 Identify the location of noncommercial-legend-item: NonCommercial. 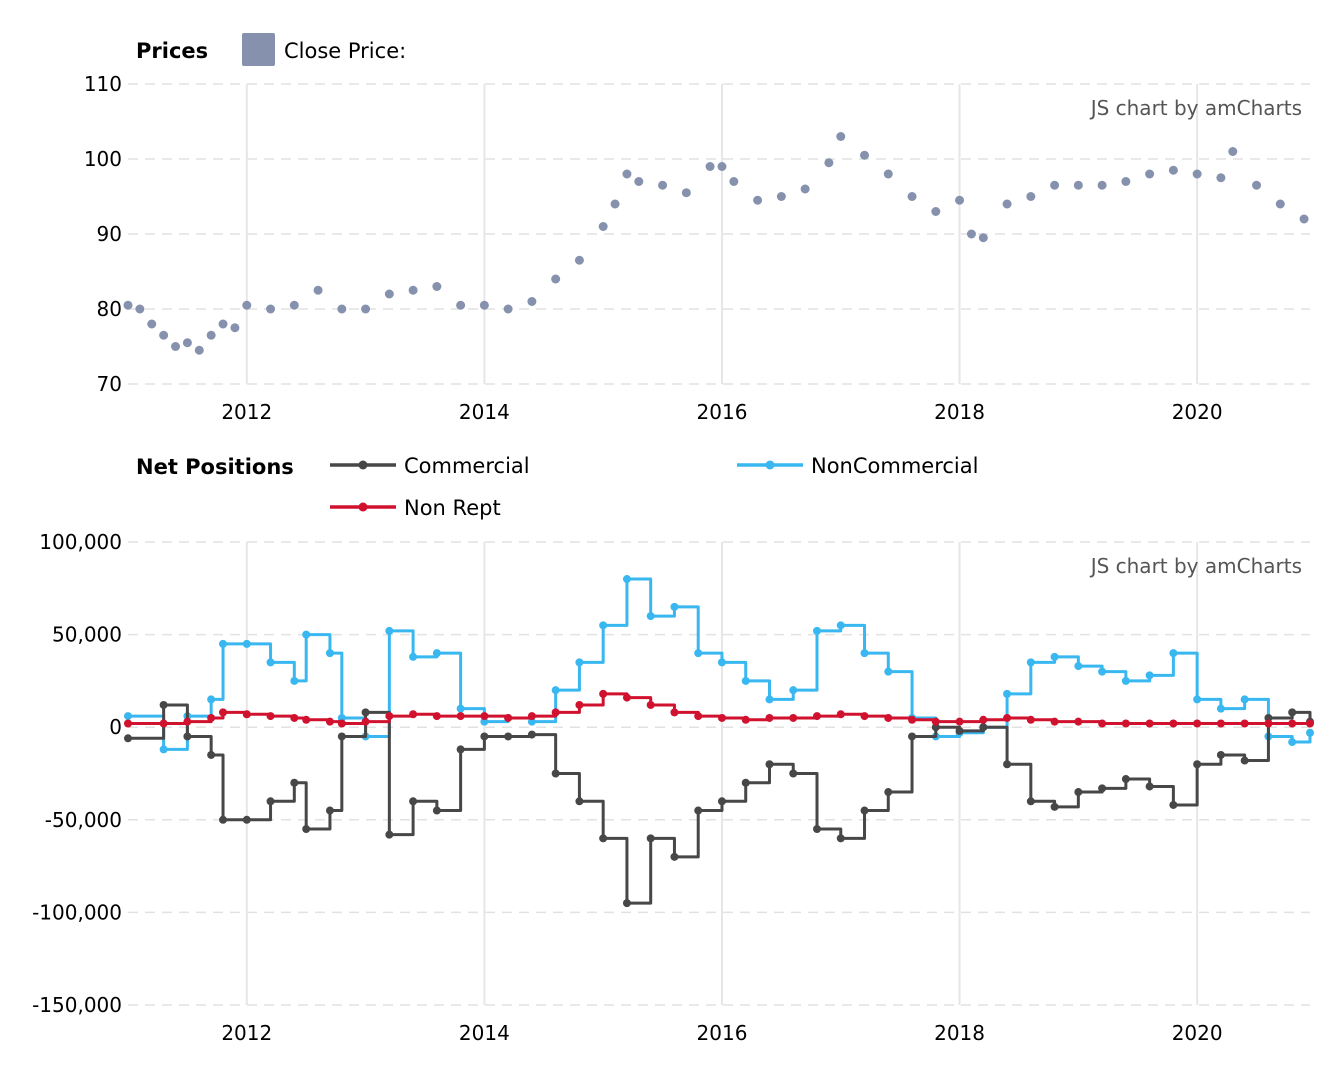
(857, 466).